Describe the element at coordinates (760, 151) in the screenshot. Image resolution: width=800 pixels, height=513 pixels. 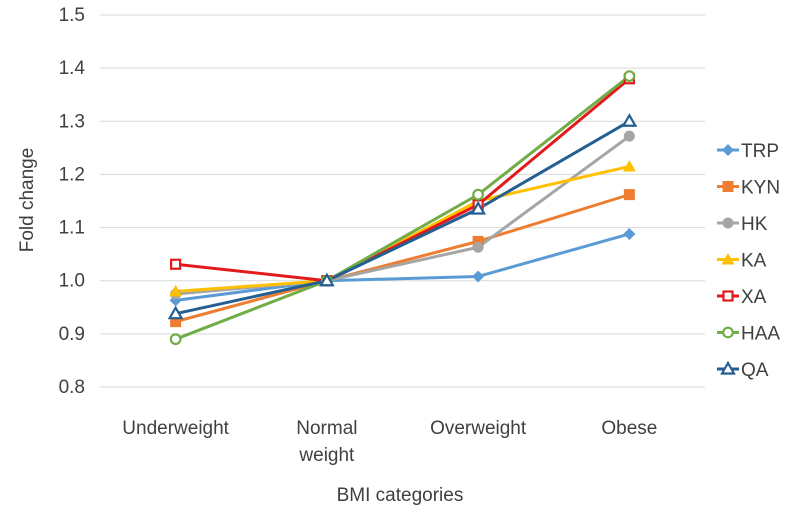
I see `legend-label: TRP` at that location.